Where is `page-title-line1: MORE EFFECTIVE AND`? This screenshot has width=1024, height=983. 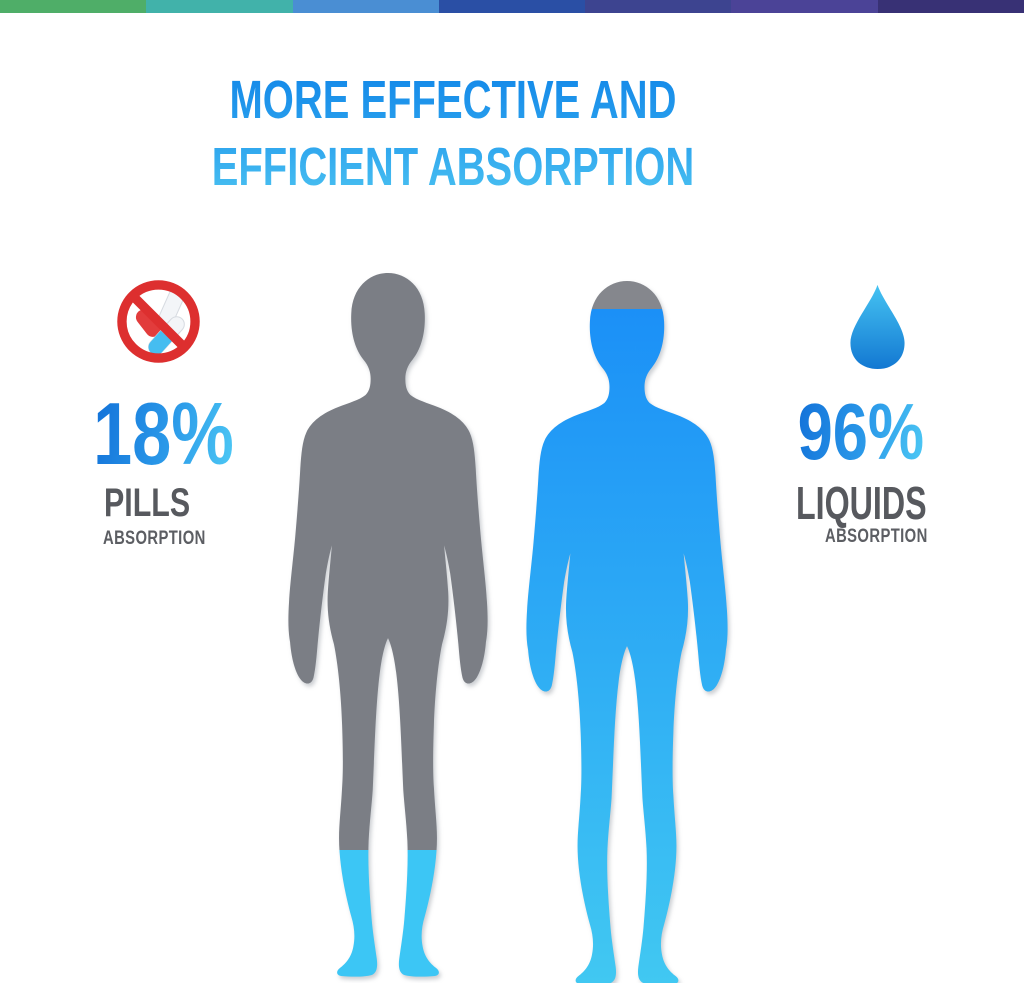 page-title-line1: MORE EFFECTIVE AND is located at coordinates (453, 100).